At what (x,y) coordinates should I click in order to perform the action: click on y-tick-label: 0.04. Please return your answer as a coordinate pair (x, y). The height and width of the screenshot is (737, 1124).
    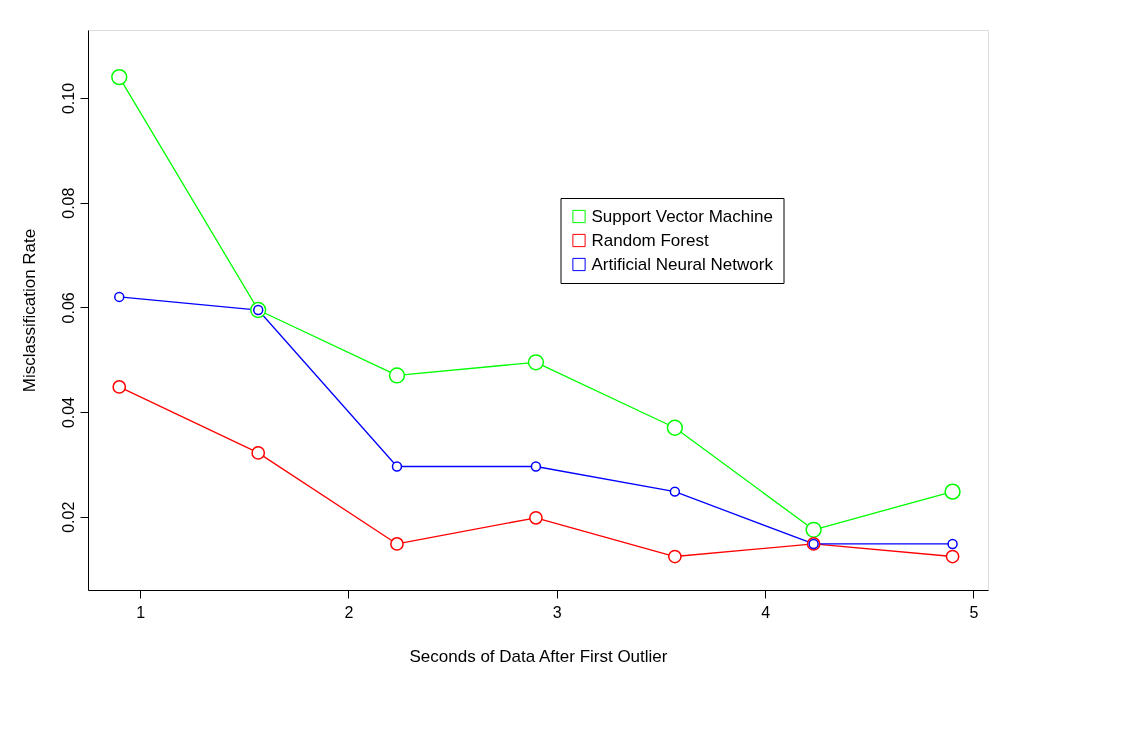
    Looking at the image, I should click on (68, 412).